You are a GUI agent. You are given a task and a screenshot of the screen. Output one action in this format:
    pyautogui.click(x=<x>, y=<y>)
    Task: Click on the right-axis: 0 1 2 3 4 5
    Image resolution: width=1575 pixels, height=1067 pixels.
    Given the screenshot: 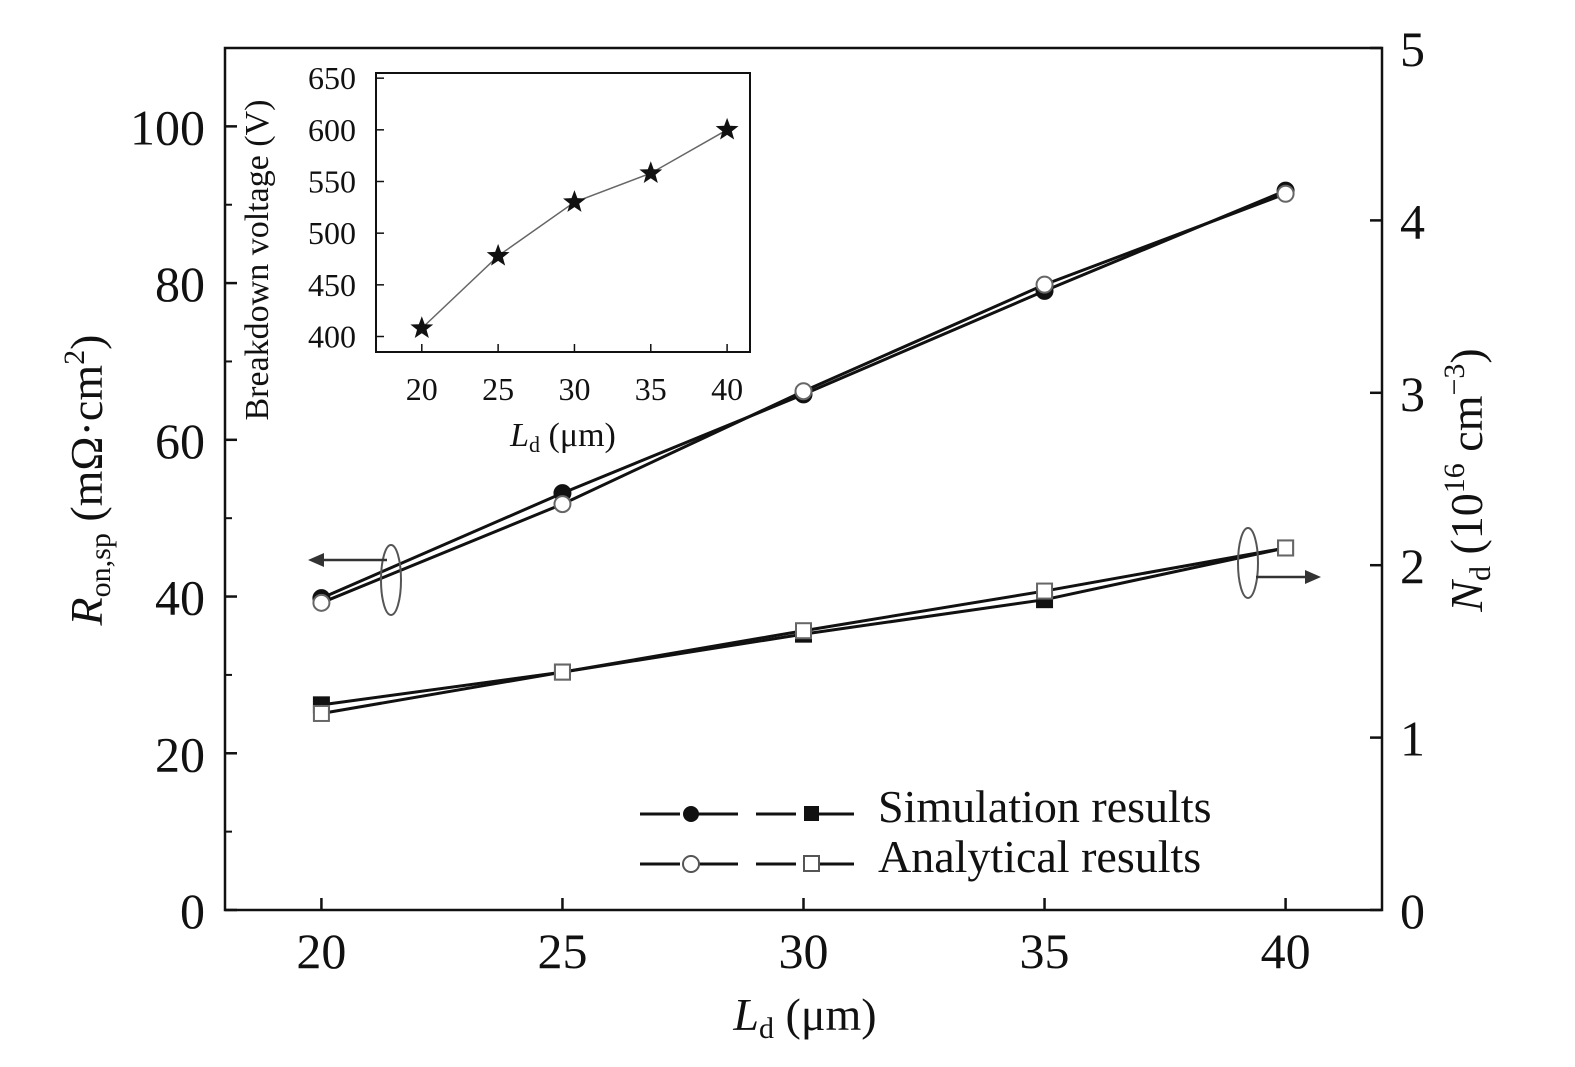 What is the action you would take?
    pyautogui.click(x=1397, y=480)
    